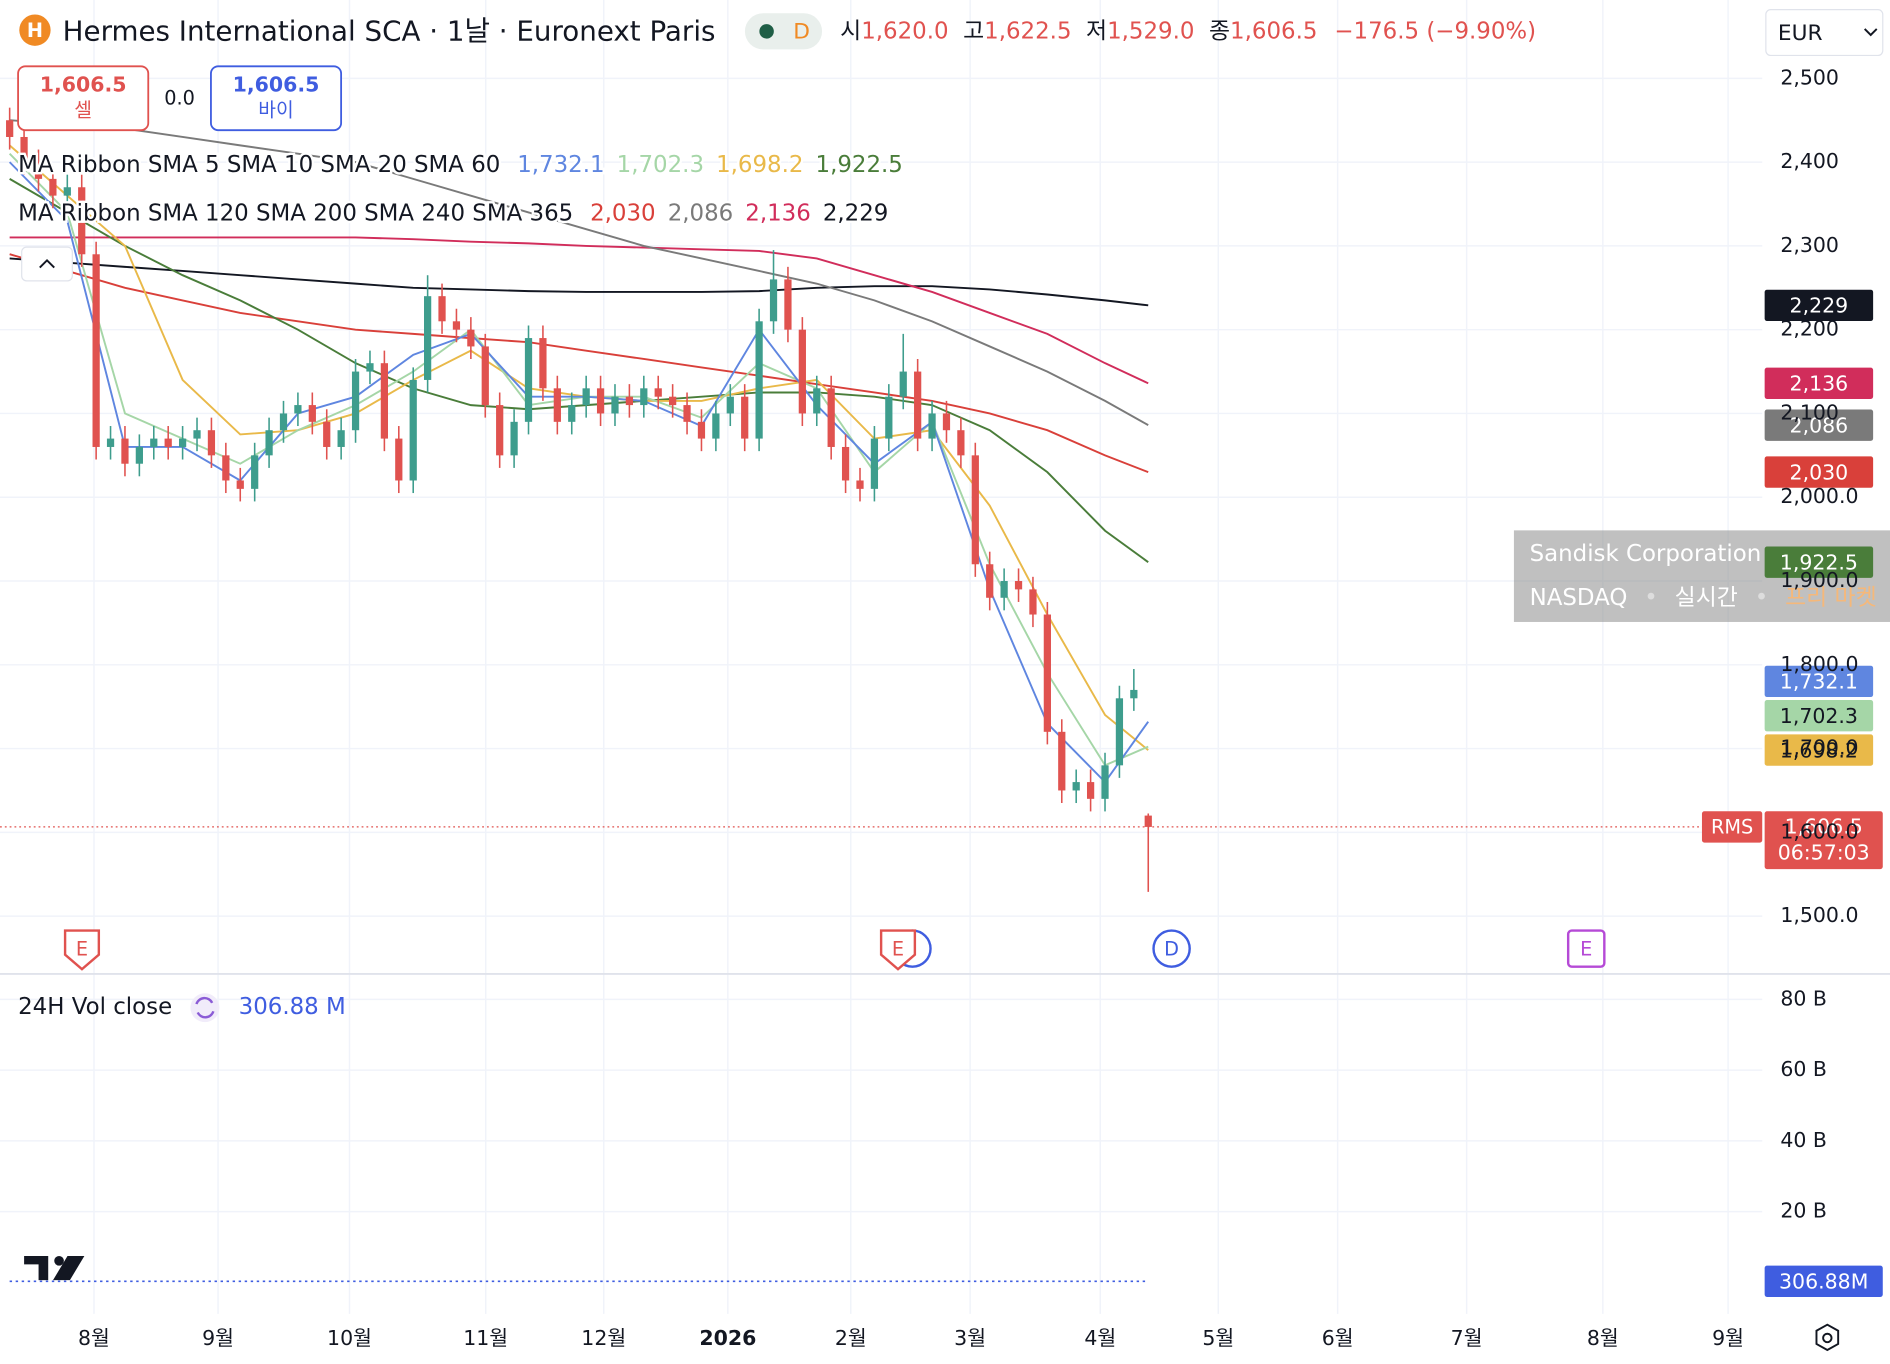  Describe the element at coordinates (1171, 948) in the screenshot. I see `dividend-event` at that location.